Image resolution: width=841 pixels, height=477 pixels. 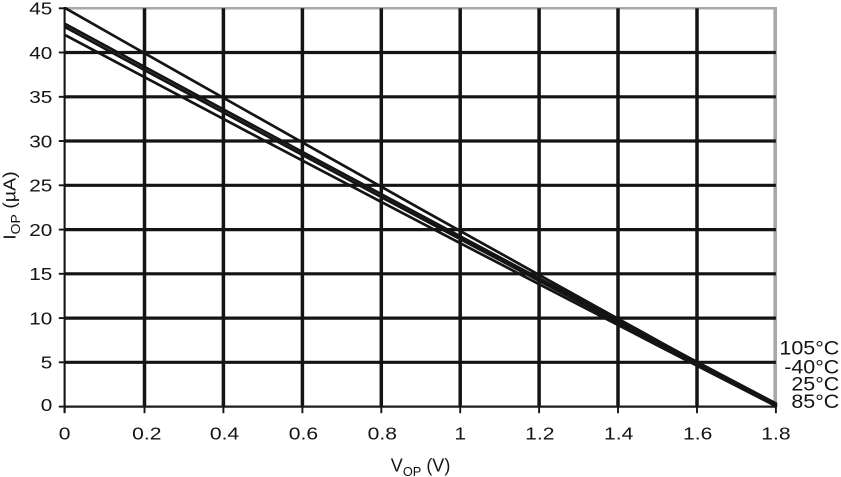 What do you see at coordinates (303, 434) in the screenshot?
I see `svg-text: 0.6` at bounding box center [303, 434].